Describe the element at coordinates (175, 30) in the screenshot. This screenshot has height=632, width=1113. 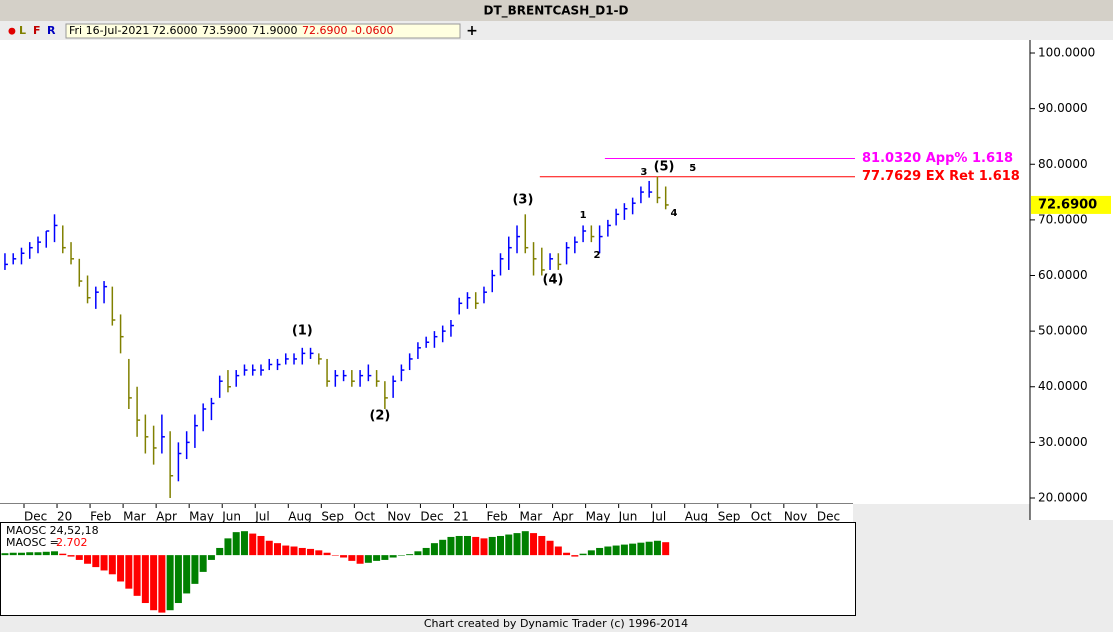
I see `quote-open: 72.6000` at that location.